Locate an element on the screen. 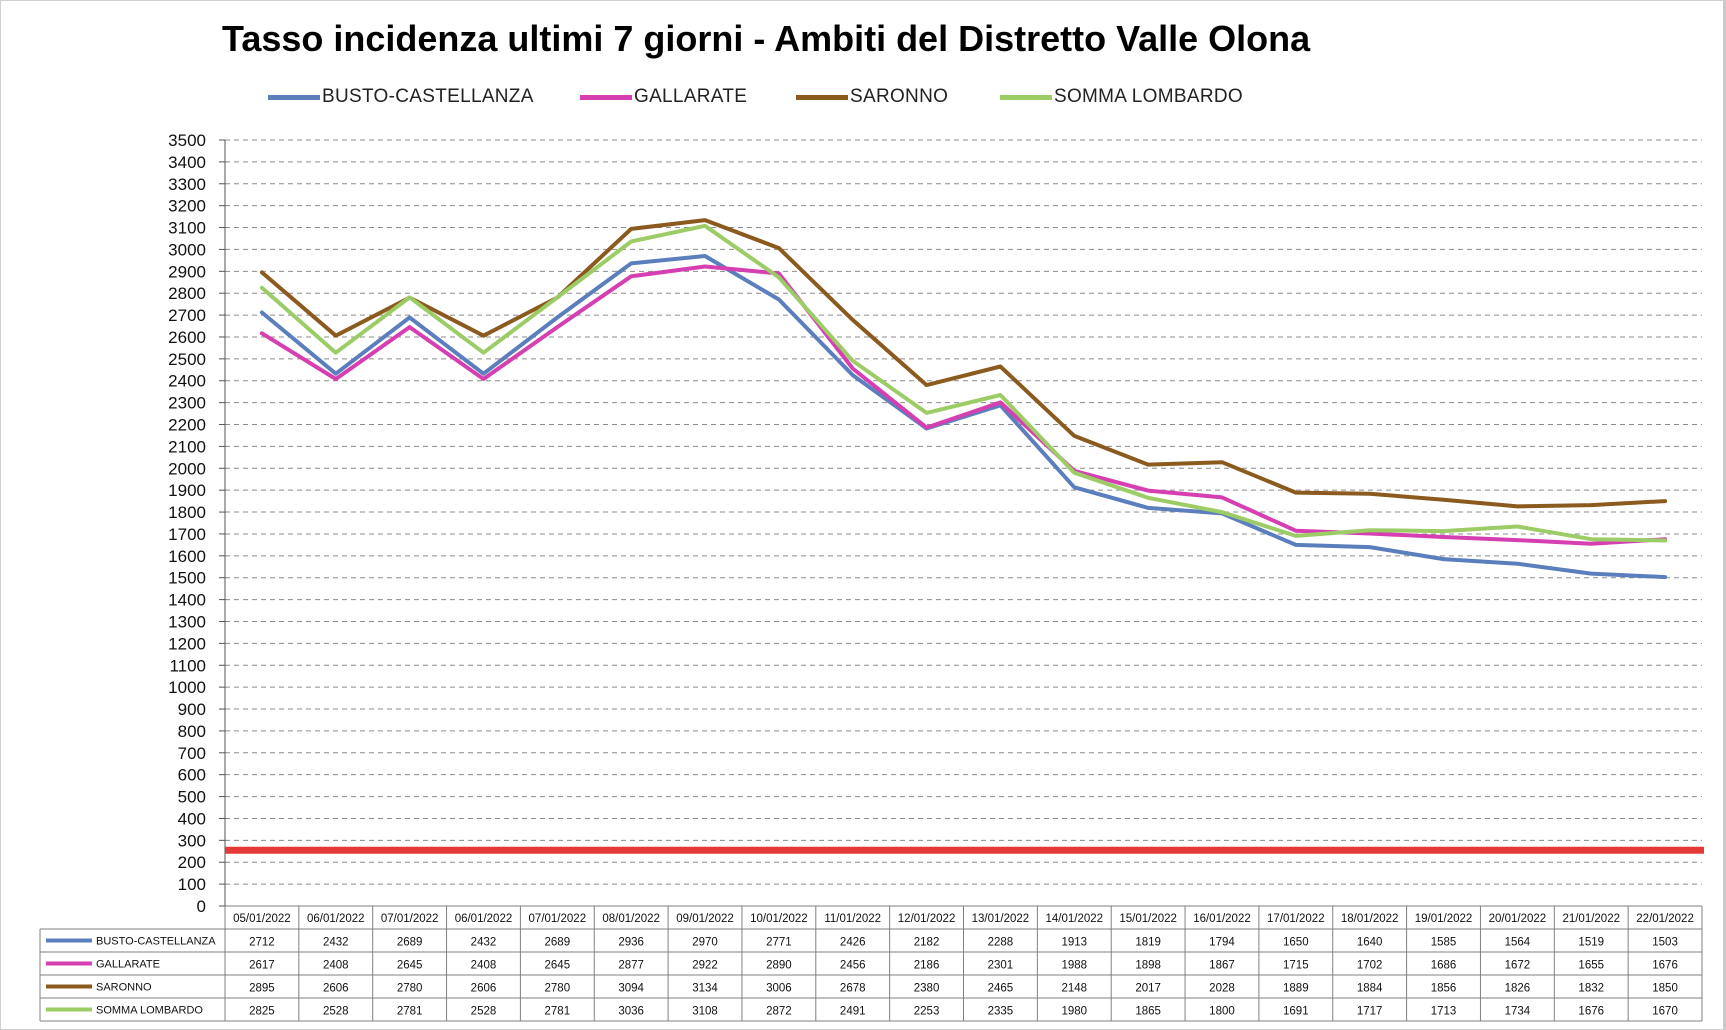  x-category-label: 12/01/2022 is located at coordinates (927, 919).